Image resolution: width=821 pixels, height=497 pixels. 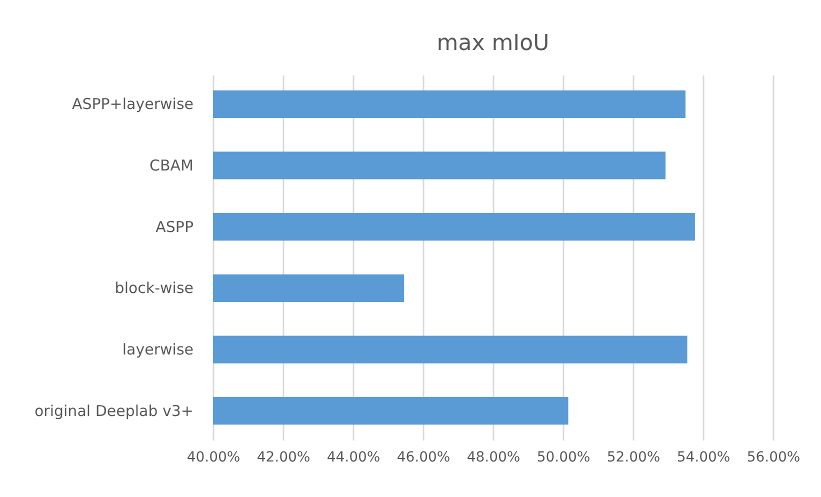 What do you see at coordinates (493, 43) in the screenshot?
I see `chart-title: max mIoU` at bounding box center [493, 43].